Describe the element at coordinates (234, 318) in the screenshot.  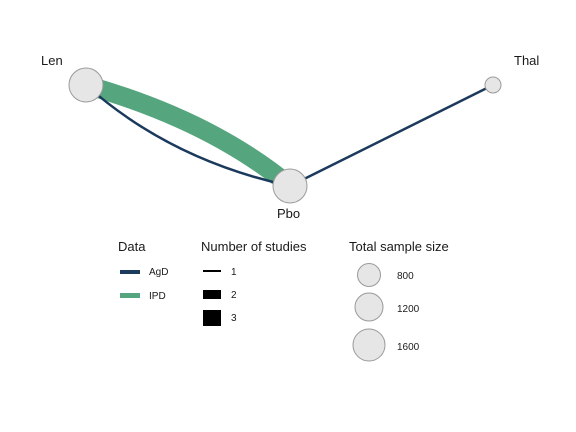
I see `legend-studies-label-3: 3` at that location.